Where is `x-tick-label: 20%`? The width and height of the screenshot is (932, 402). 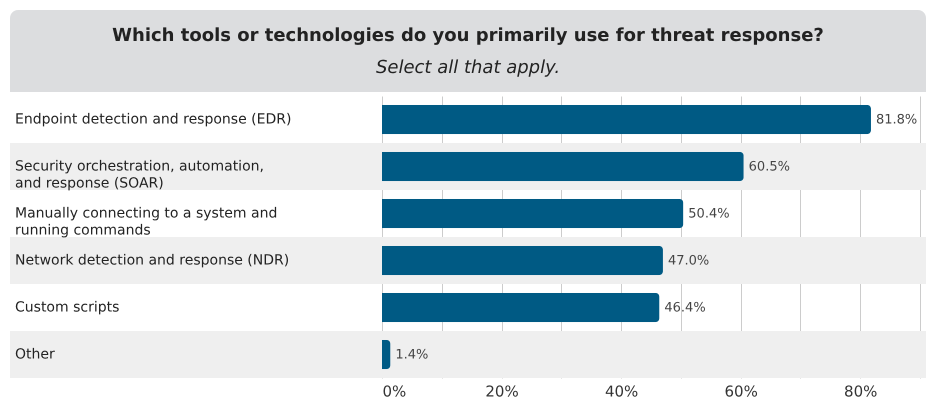 x-tick-label: 20% is located at coordinates (502, 391).